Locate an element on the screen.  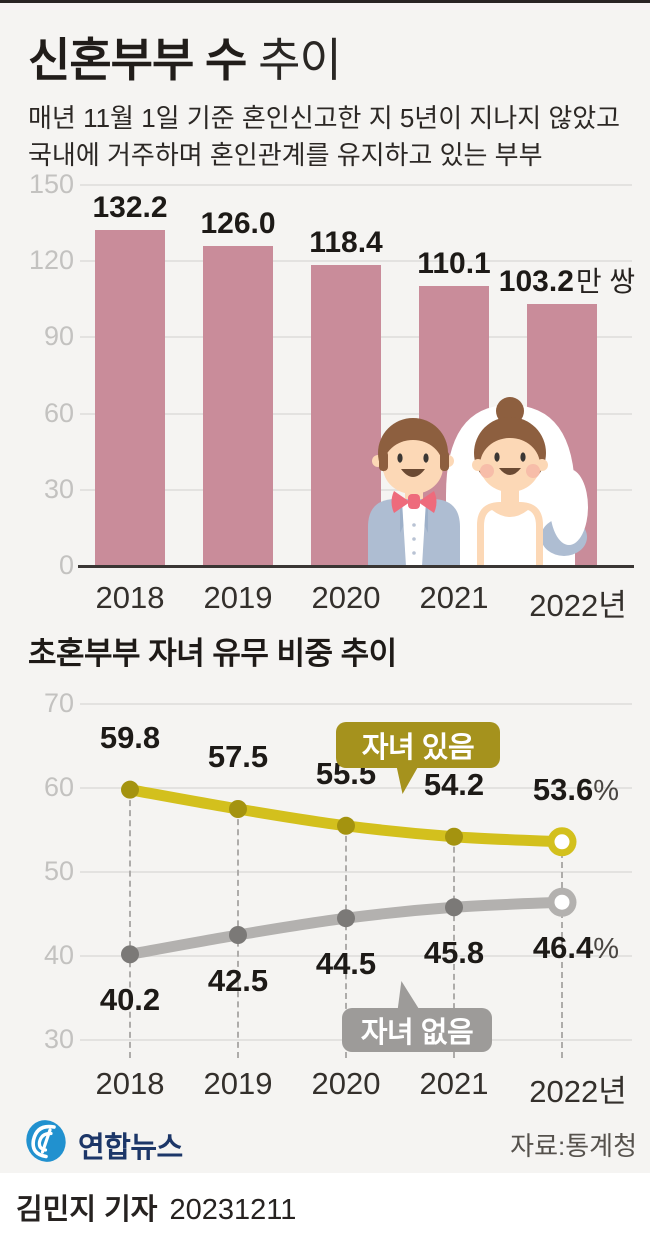
bar-value-label: 132.2 is located at coordinates (130, 207).